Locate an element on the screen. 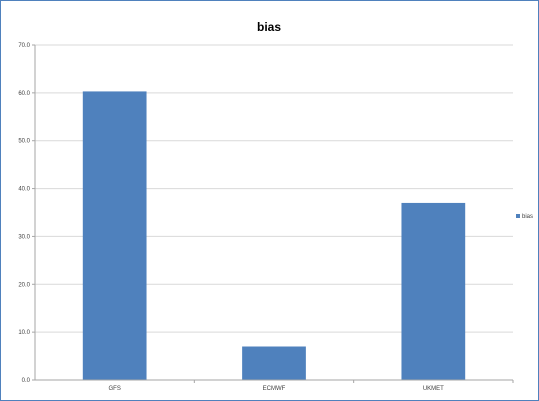 The image size is (539, 401). x-tick-label: GFS is located at coordinates (114, 389).